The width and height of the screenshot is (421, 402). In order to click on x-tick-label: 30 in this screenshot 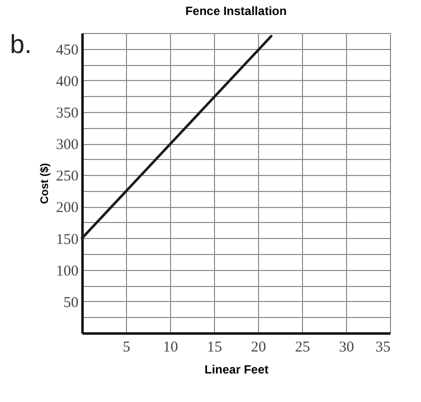, I will do `click(346, 348)`.